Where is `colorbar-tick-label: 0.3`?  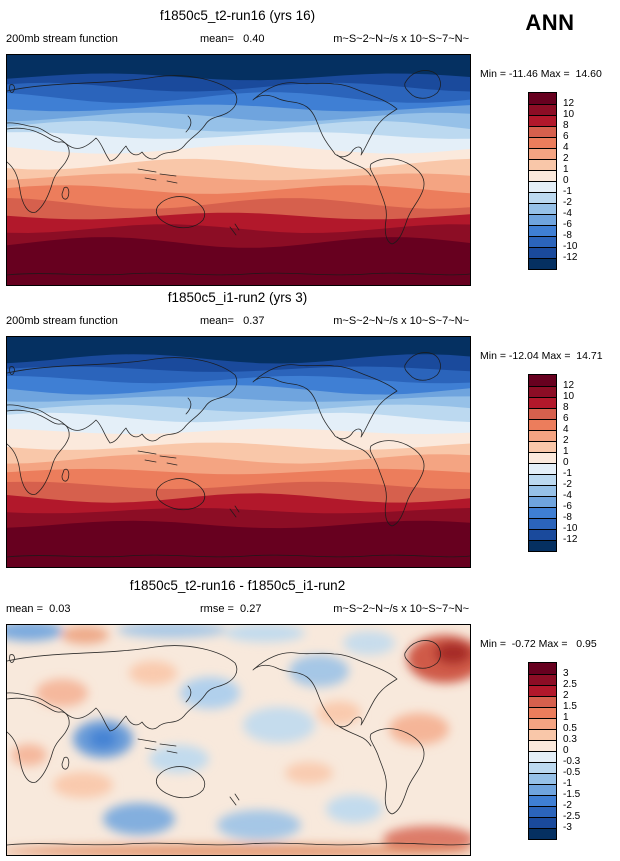
colorbar-tick-label: 0.3 is located at coordinates (570, 739).